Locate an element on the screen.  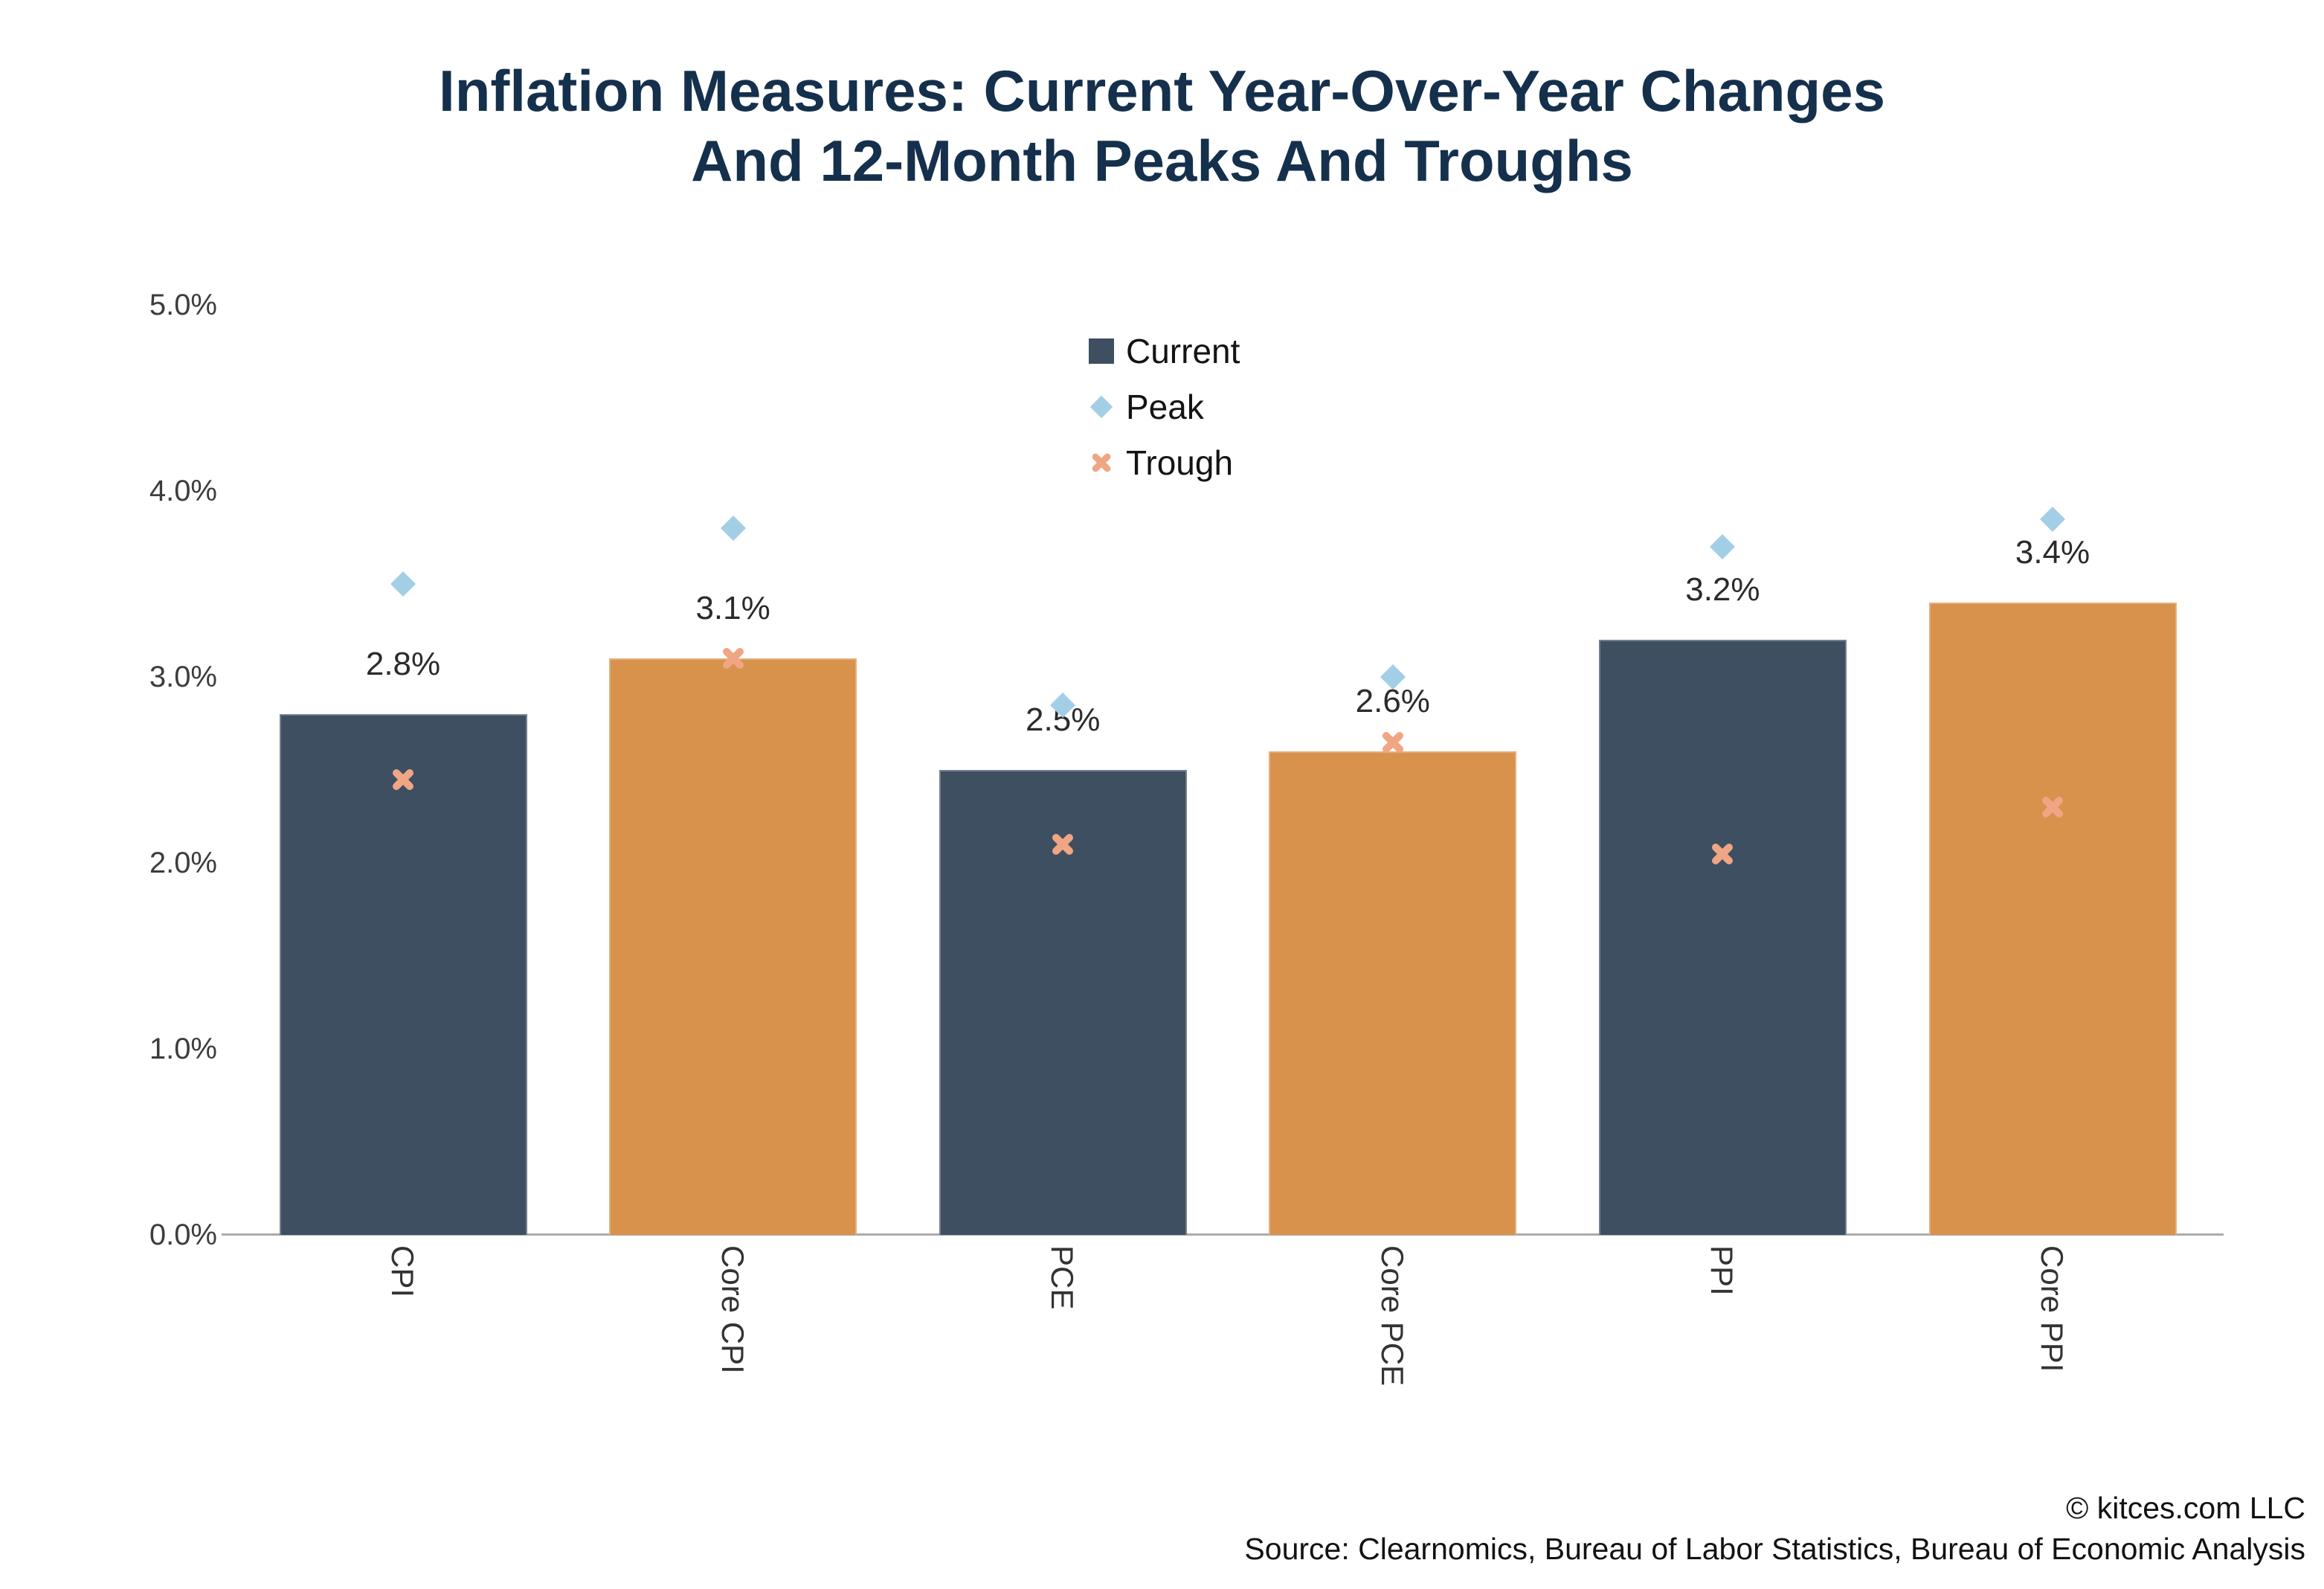
x-tick-label: PCE is located at coordinates (1063, 1277).